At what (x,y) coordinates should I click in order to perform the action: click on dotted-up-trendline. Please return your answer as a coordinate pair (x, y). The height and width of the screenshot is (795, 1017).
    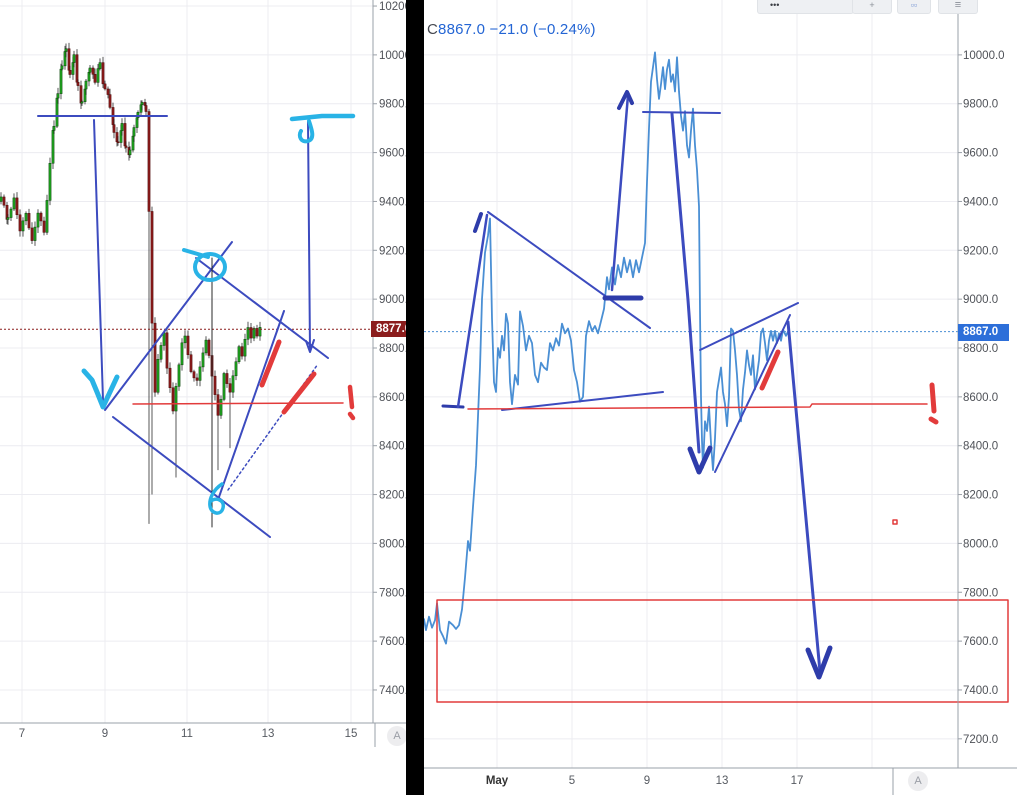
    Looking at the image, I should click on (273, 427).